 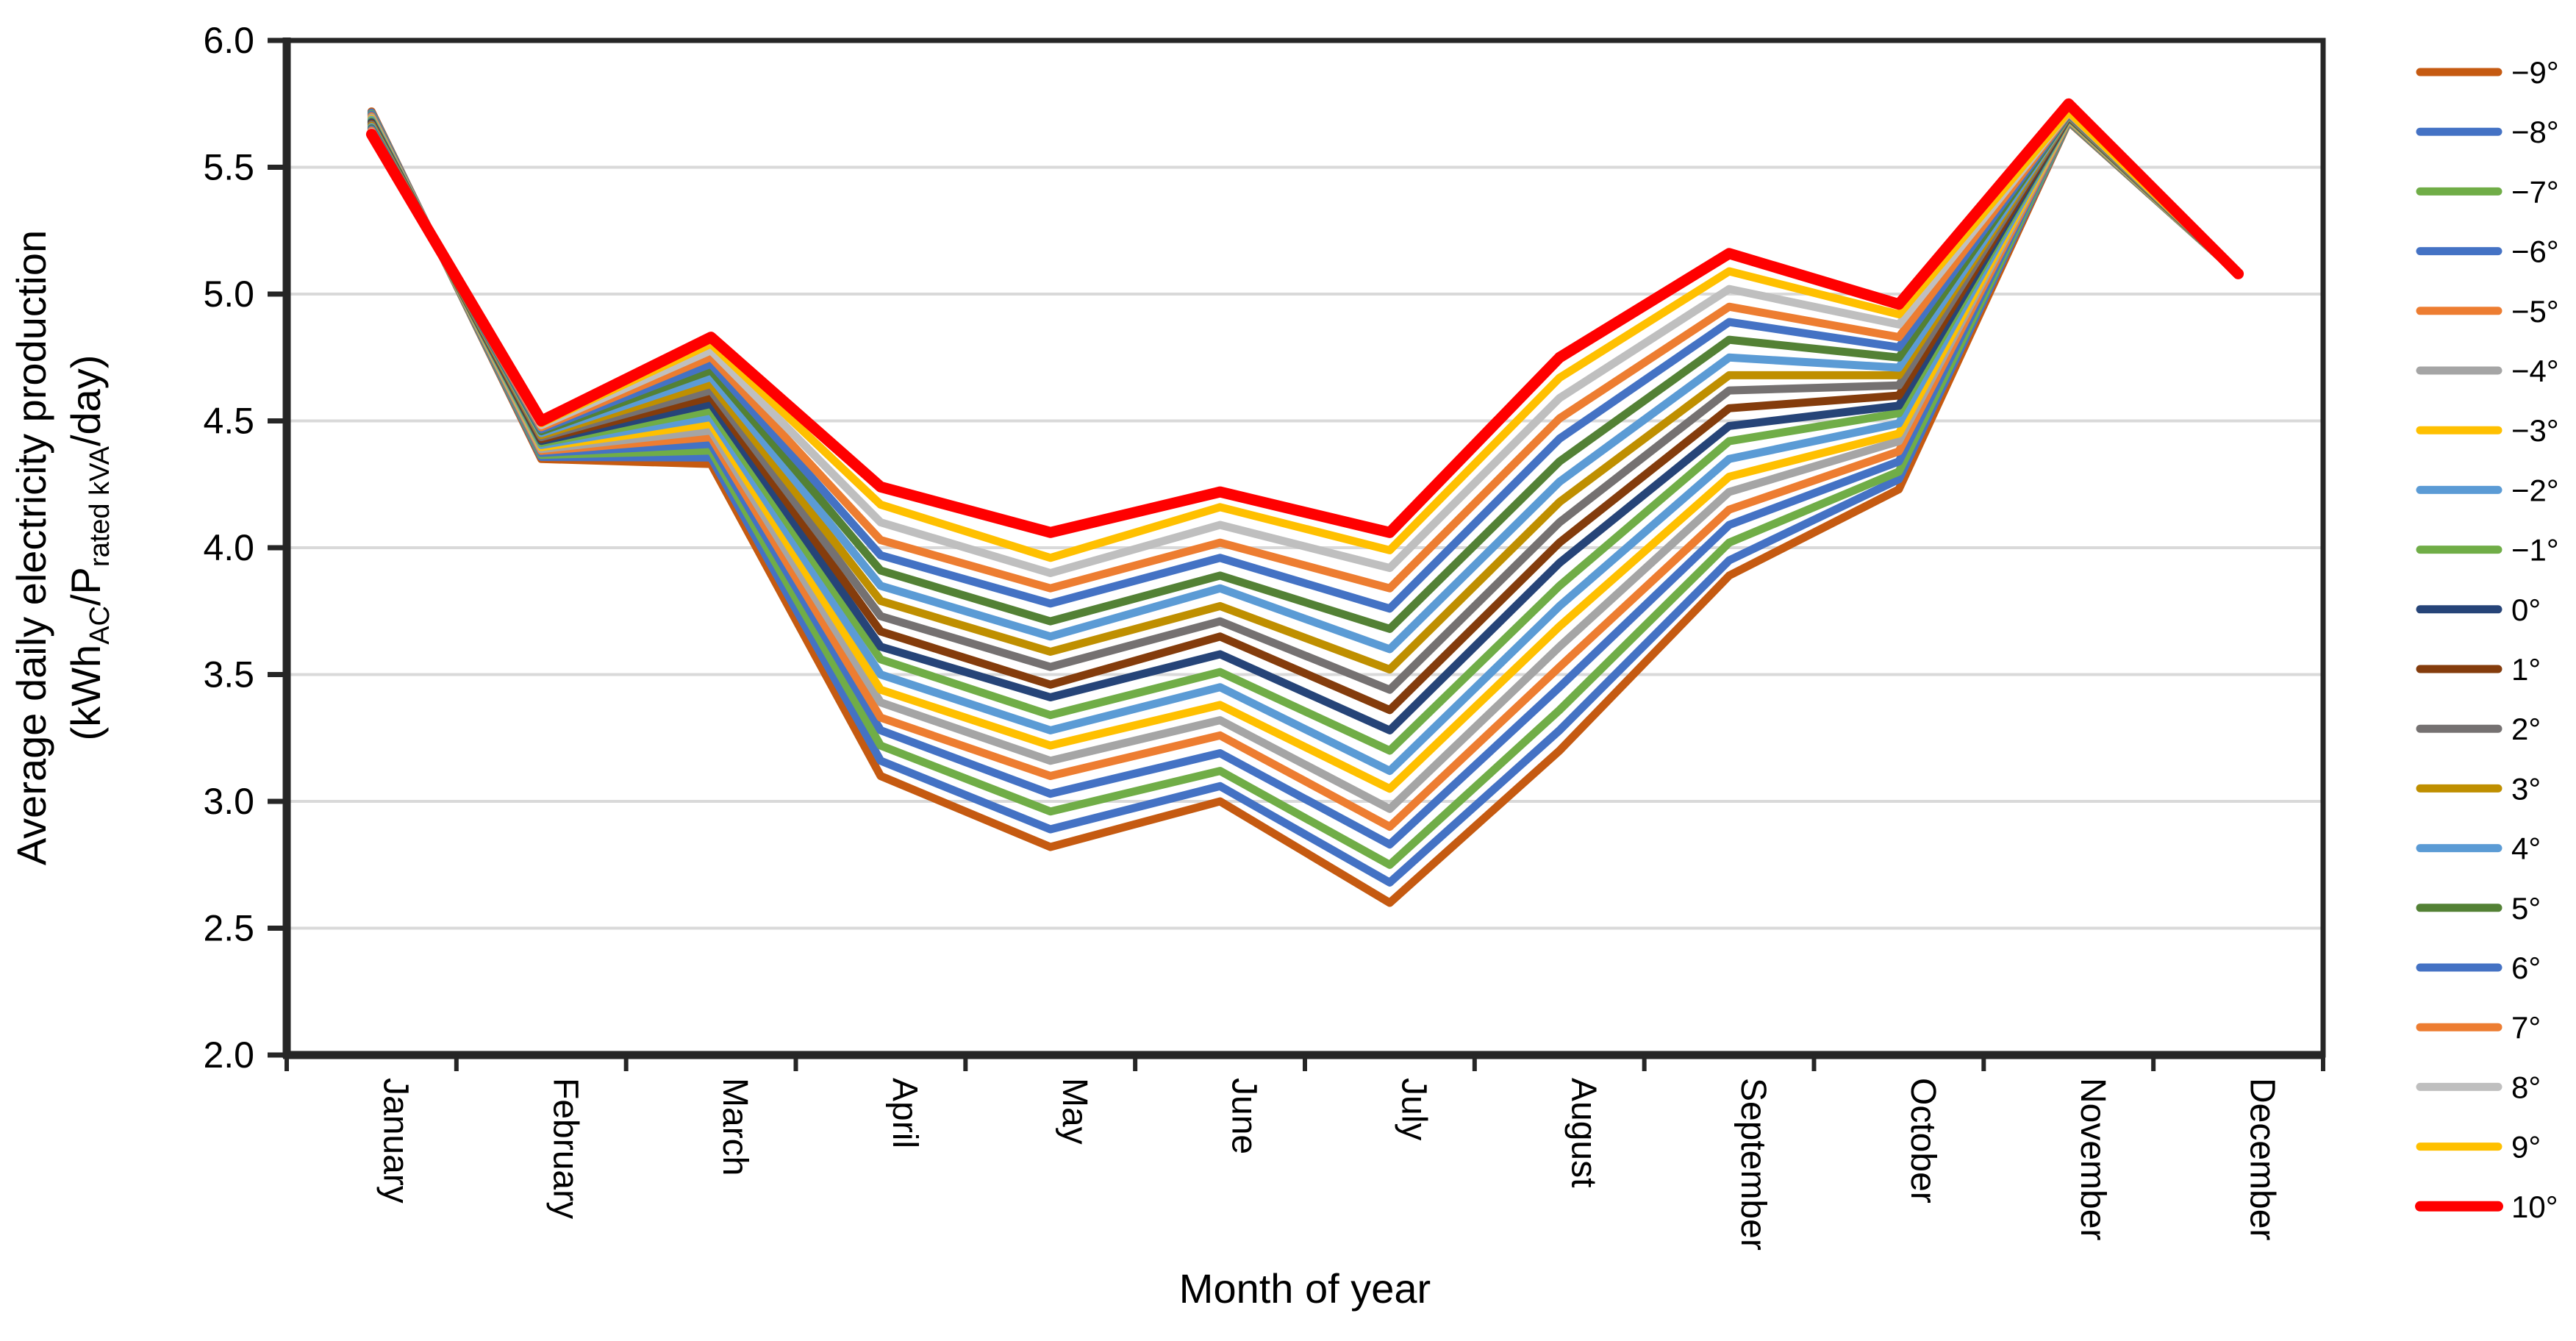 What do you see at coordinates (1753, 1165) in the screenshot?
I see `month-label: September` at bounding box center [1753, 1165].